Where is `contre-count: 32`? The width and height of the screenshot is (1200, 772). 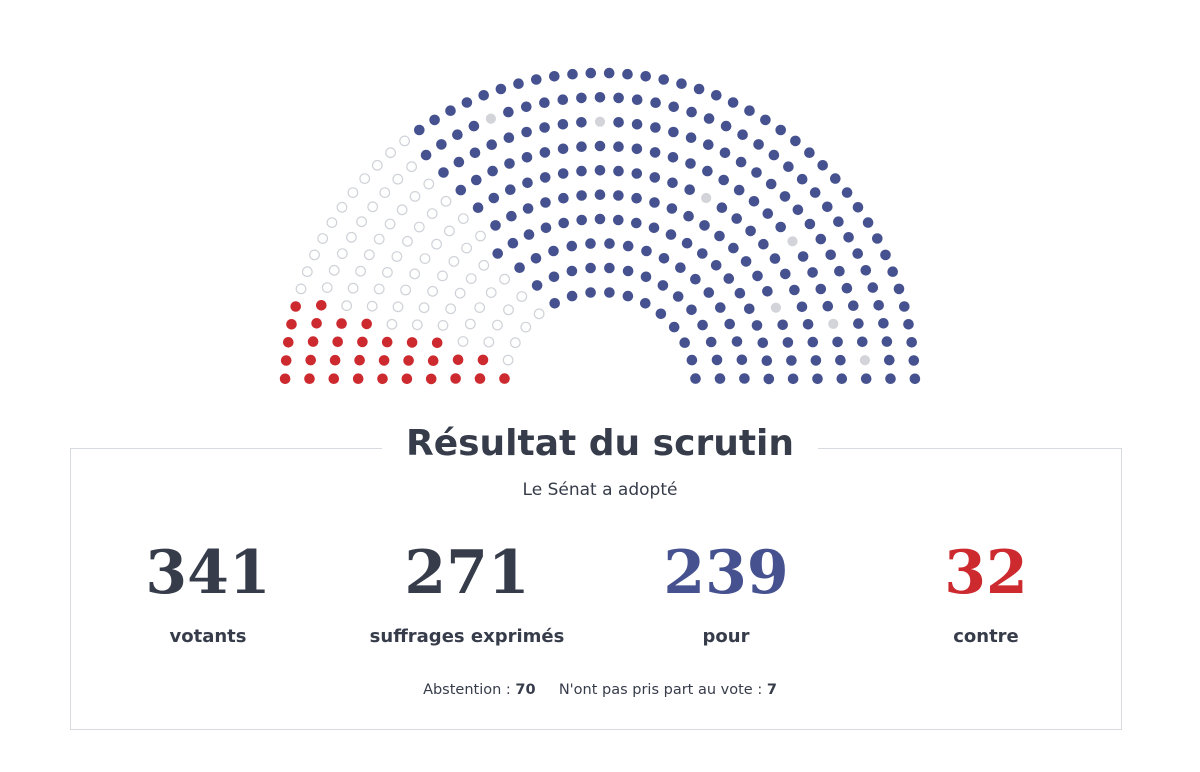
contre-count: 32 is located at coordinates (986, 573).